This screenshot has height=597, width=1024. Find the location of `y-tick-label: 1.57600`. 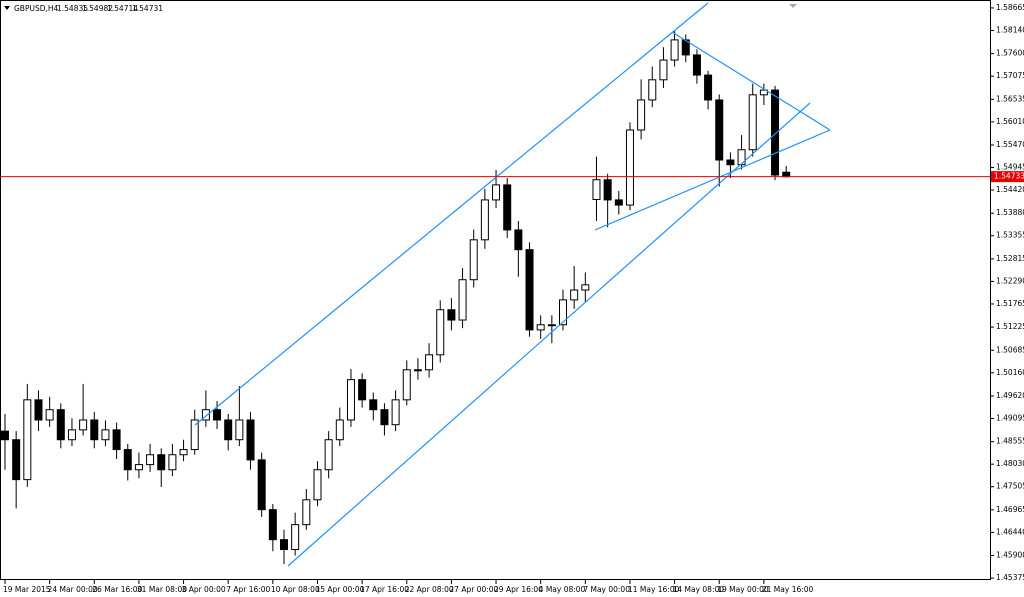

y-tick-label: 1.57600 is located at coordinates (1010, 53).